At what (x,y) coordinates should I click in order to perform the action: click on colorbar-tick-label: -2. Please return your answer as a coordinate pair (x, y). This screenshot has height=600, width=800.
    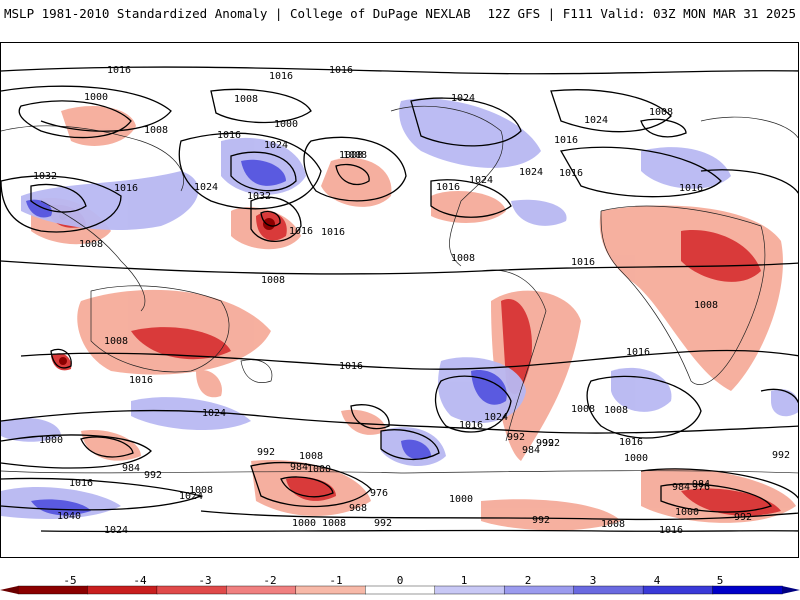
    Looking at the image, I should click on (270, 580).